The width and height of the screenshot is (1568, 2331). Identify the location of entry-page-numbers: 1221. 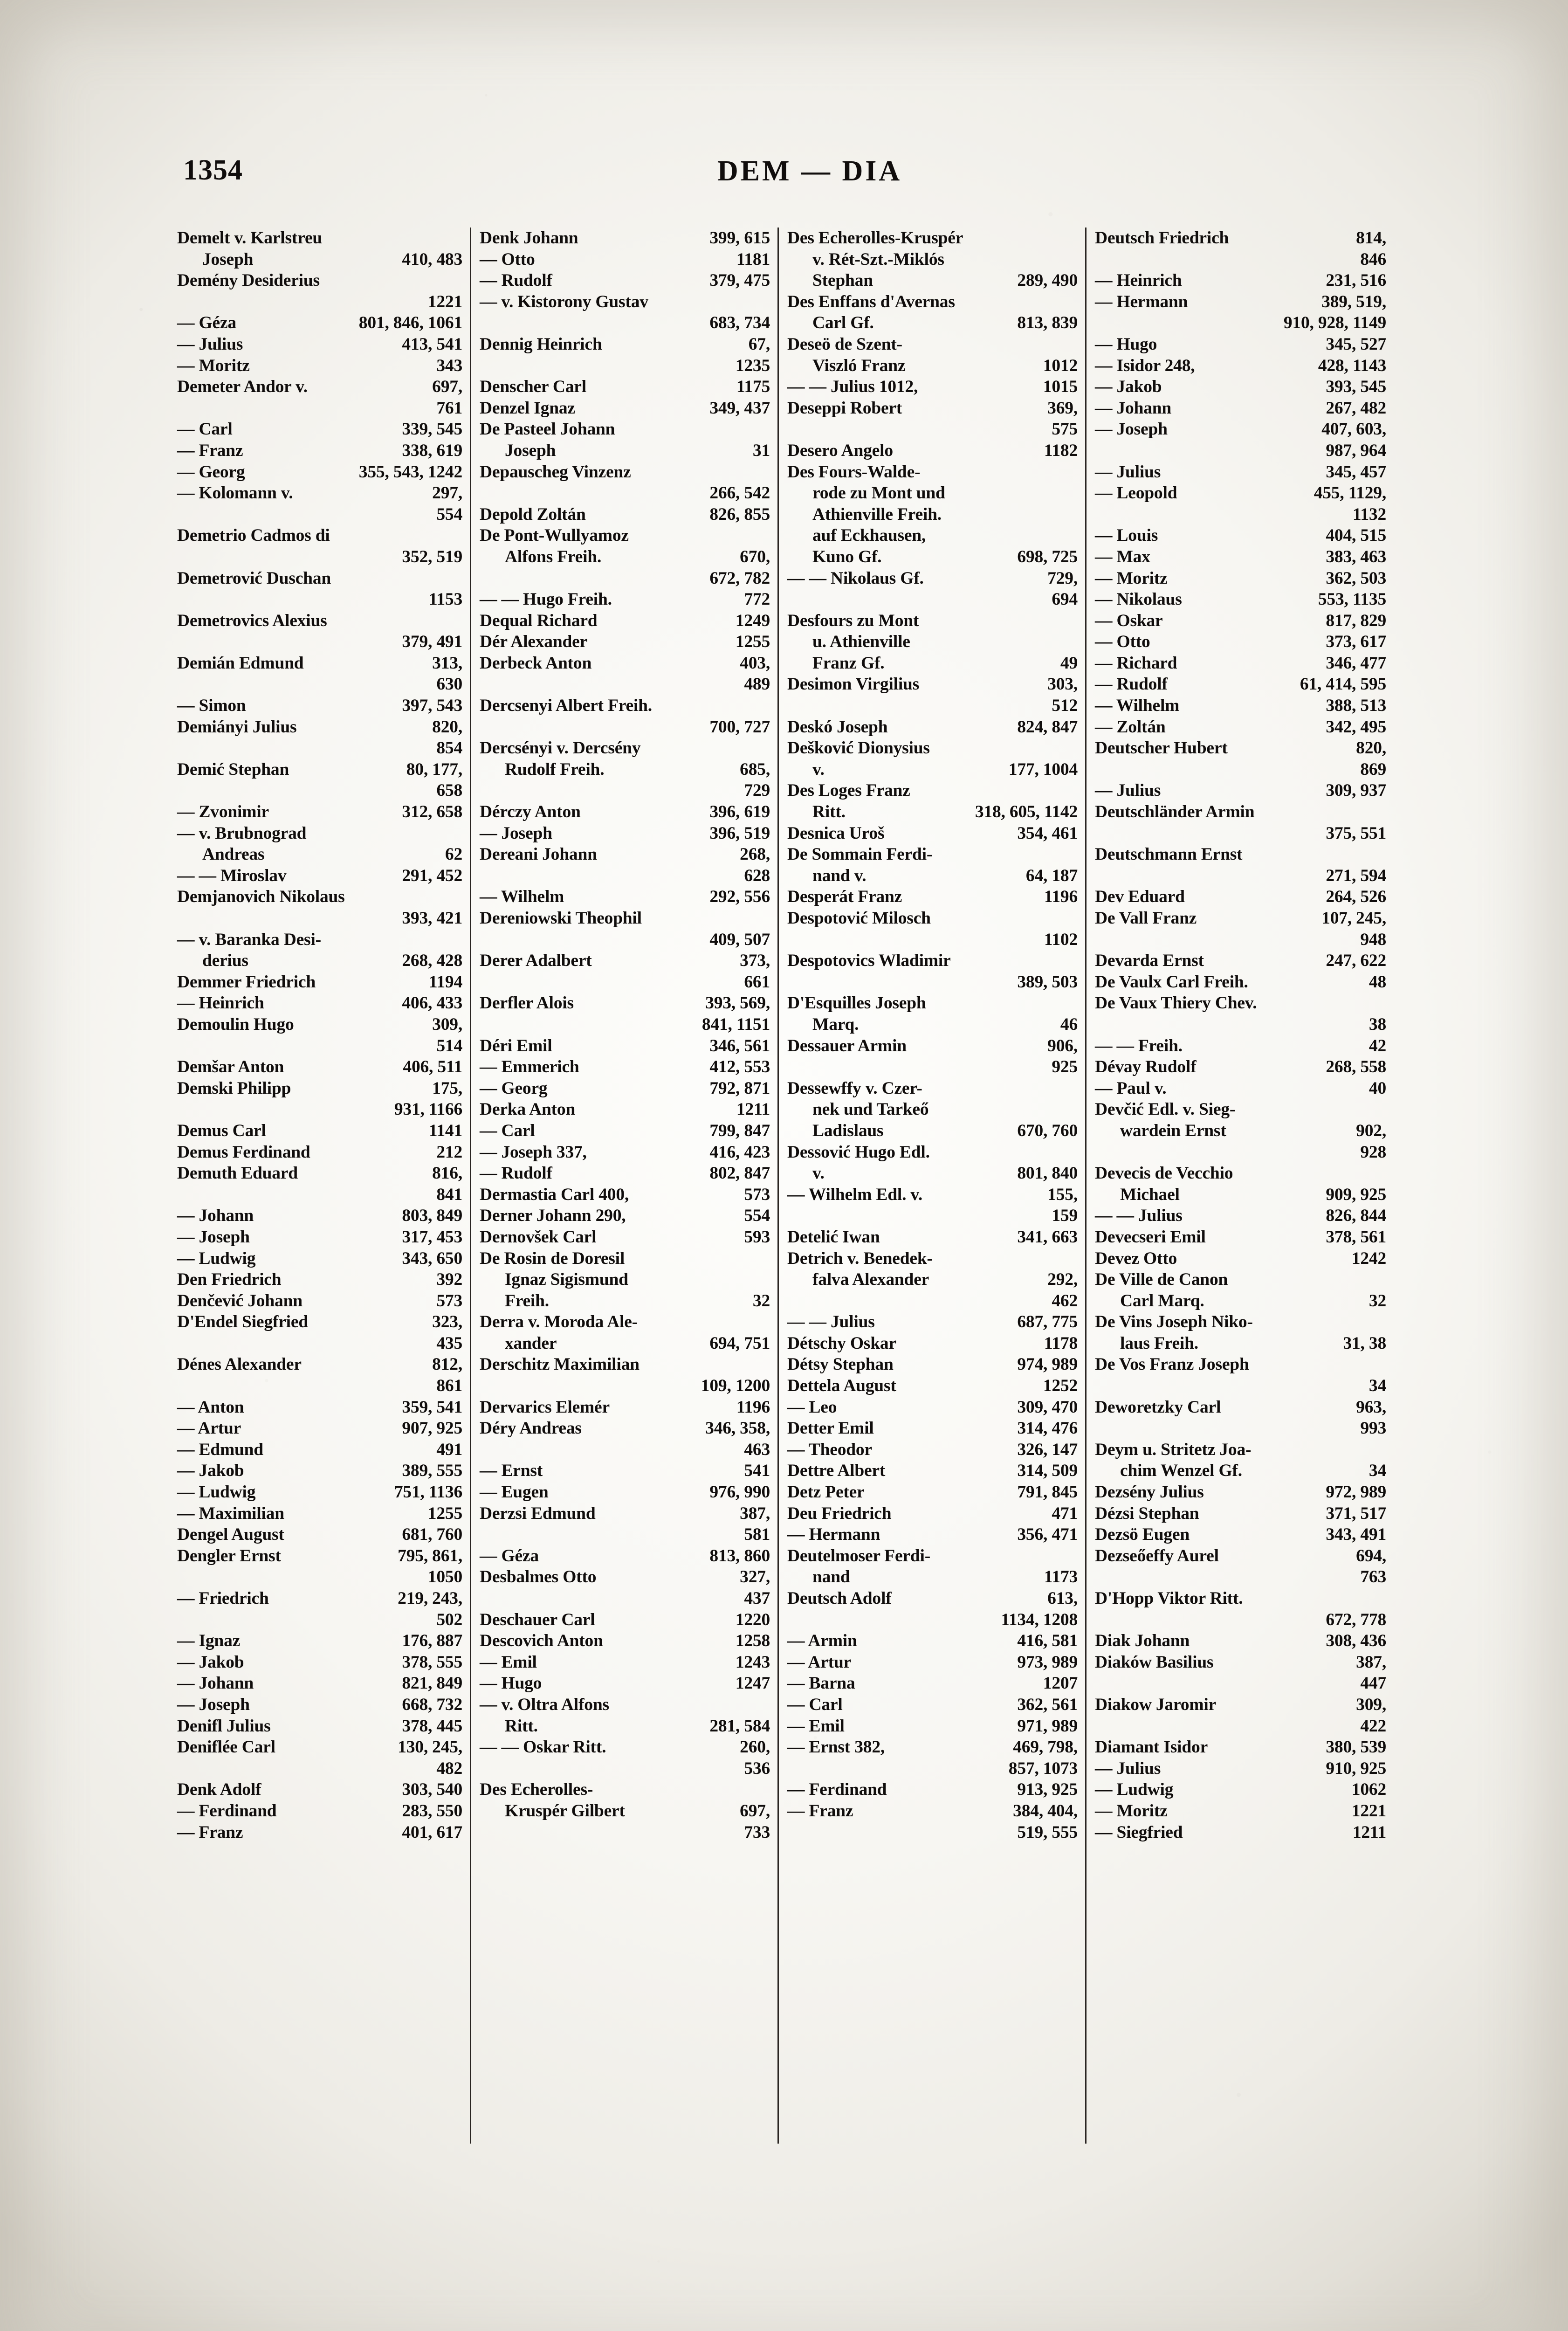
(1368, 1811).